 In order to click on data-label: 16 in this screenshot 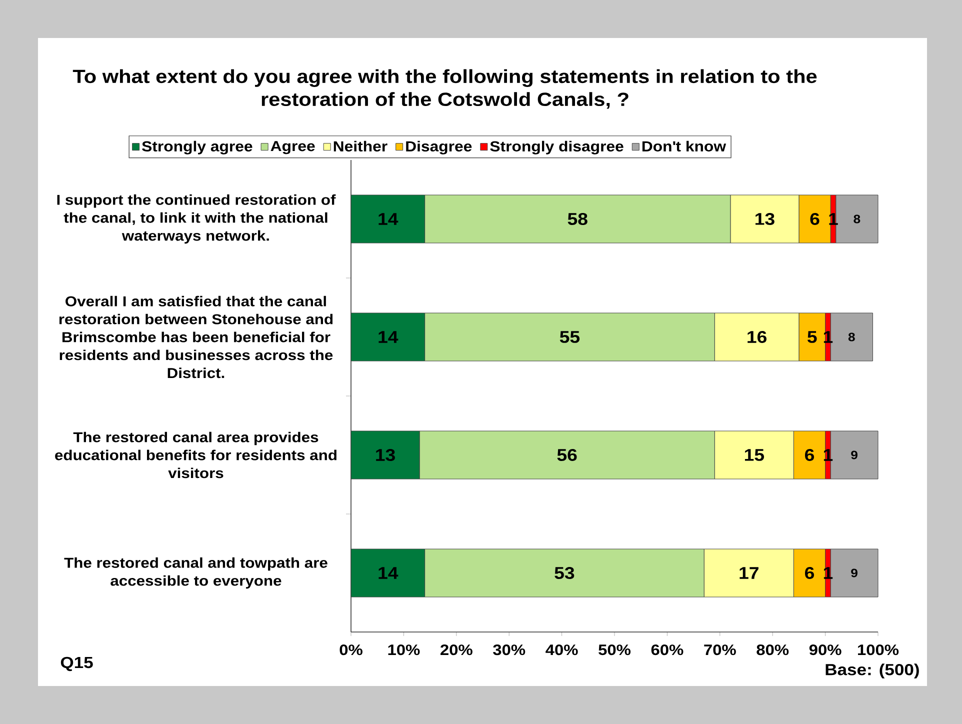, I will do `click(757, 336)`.